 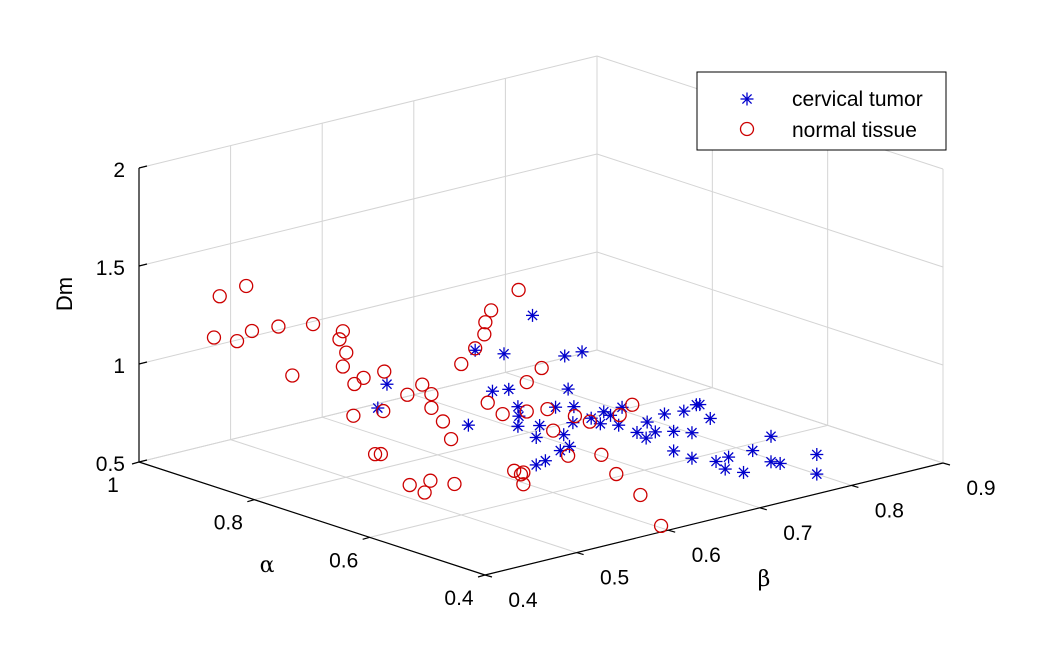 What do you see at coordinates (343, 560) in the screenshot?
I see `y-tick-label: 0.6` at bounding box center [343, 560].